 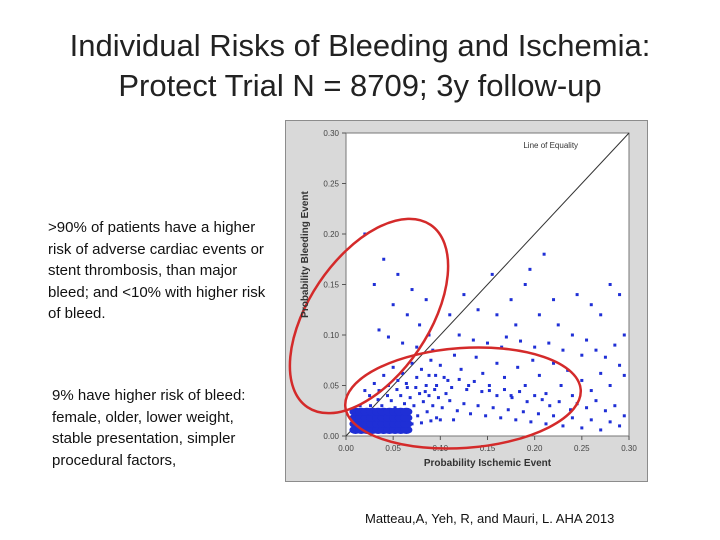 What do you see at coordinates (305, 253) in the screenshot?
I see `y-axis-label: Probability Bleeding Event` at bounding box center [305, 253].